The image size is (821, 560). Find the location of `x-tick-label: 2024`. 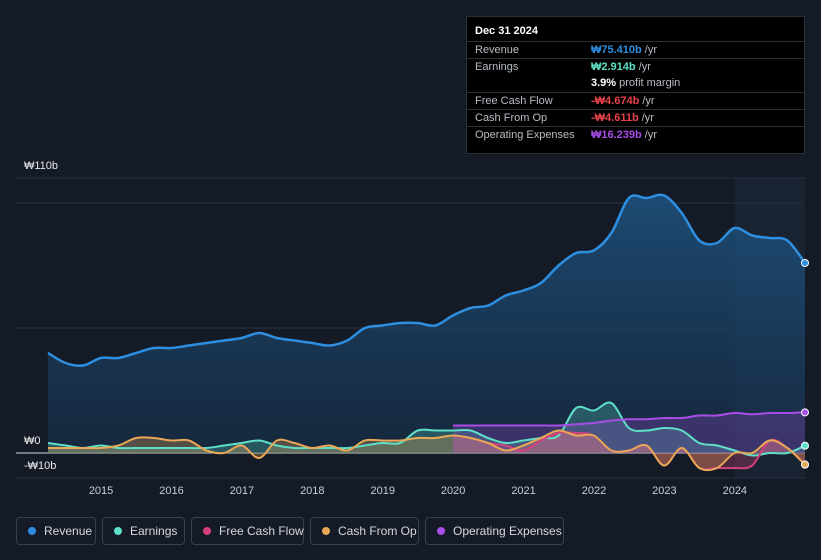

x-tick-label: 2024 is located at coordinates (735, 491).